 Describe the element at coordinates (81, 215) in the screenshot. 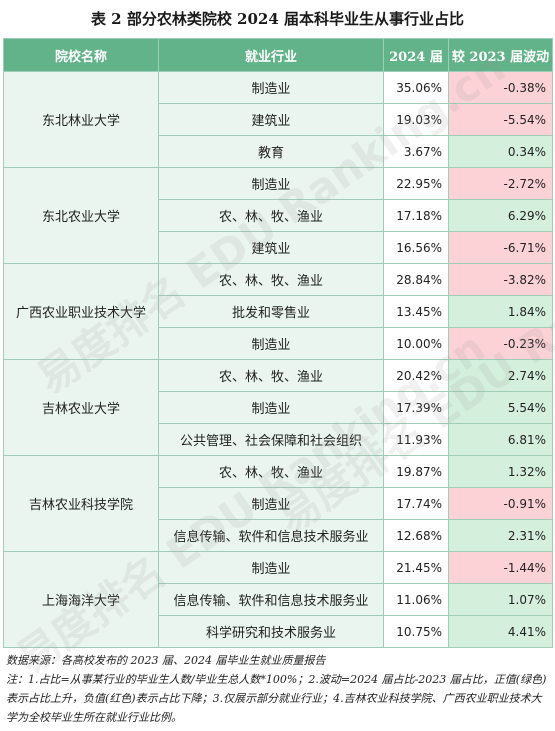

I see `school-name-cell: 东北农业大学` at that location.